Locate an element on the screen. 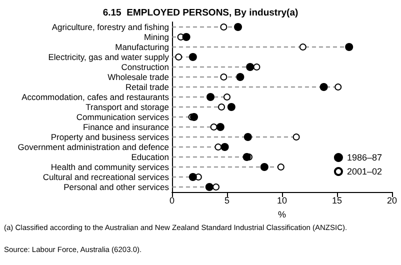 The image size is (401, 265). y-tick-label: Agriculture, forestry and fishing is located at coordinates (111, 27).